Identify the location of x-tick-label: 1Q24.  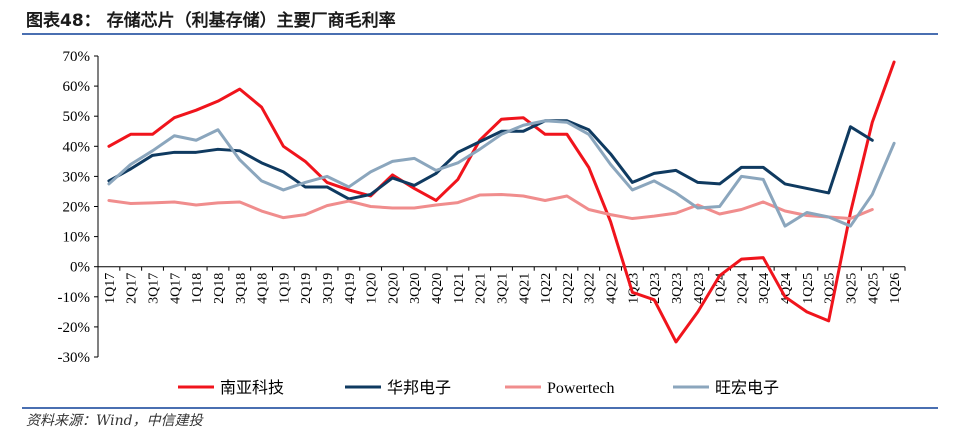
(721, 288).